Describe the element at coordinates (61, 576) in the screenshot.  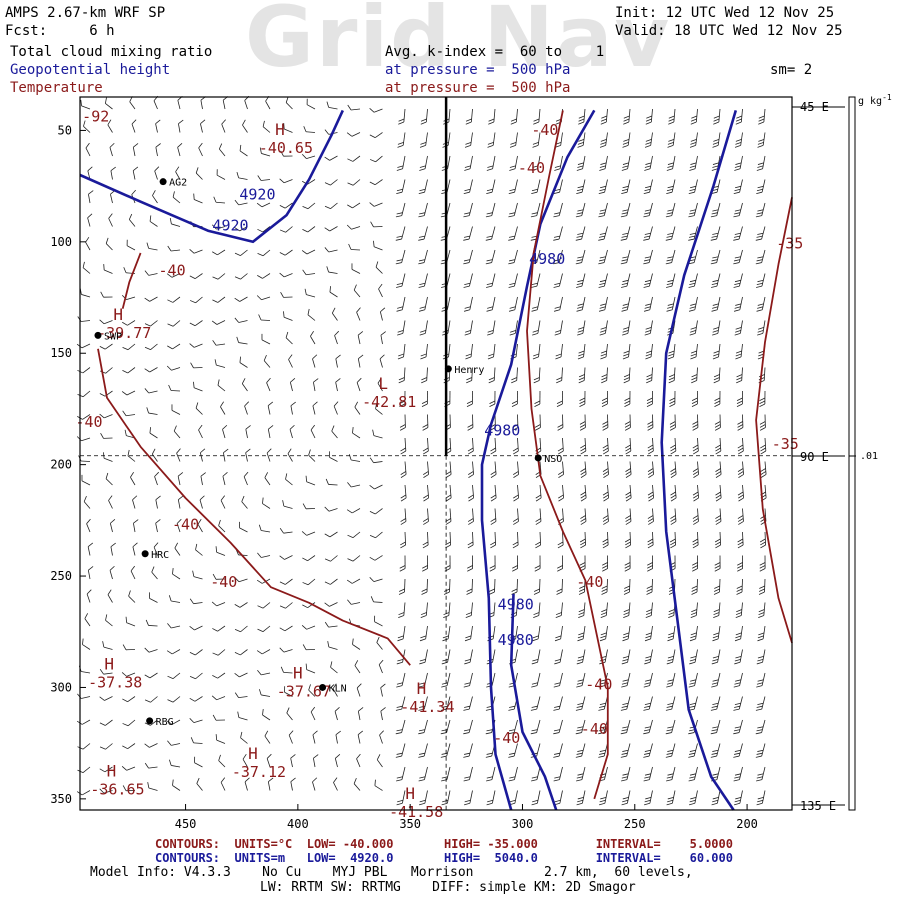
I see `y-tick-label: 250` at that location.